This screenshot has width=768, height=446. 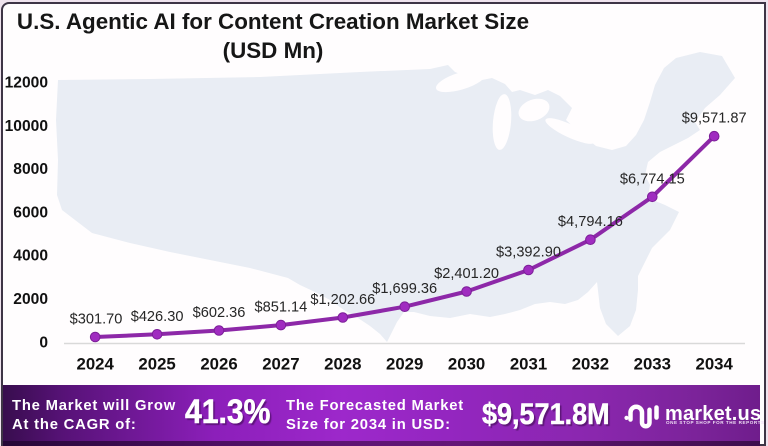 I want to click on svg-text: 2026, so click(x=218, y=364).